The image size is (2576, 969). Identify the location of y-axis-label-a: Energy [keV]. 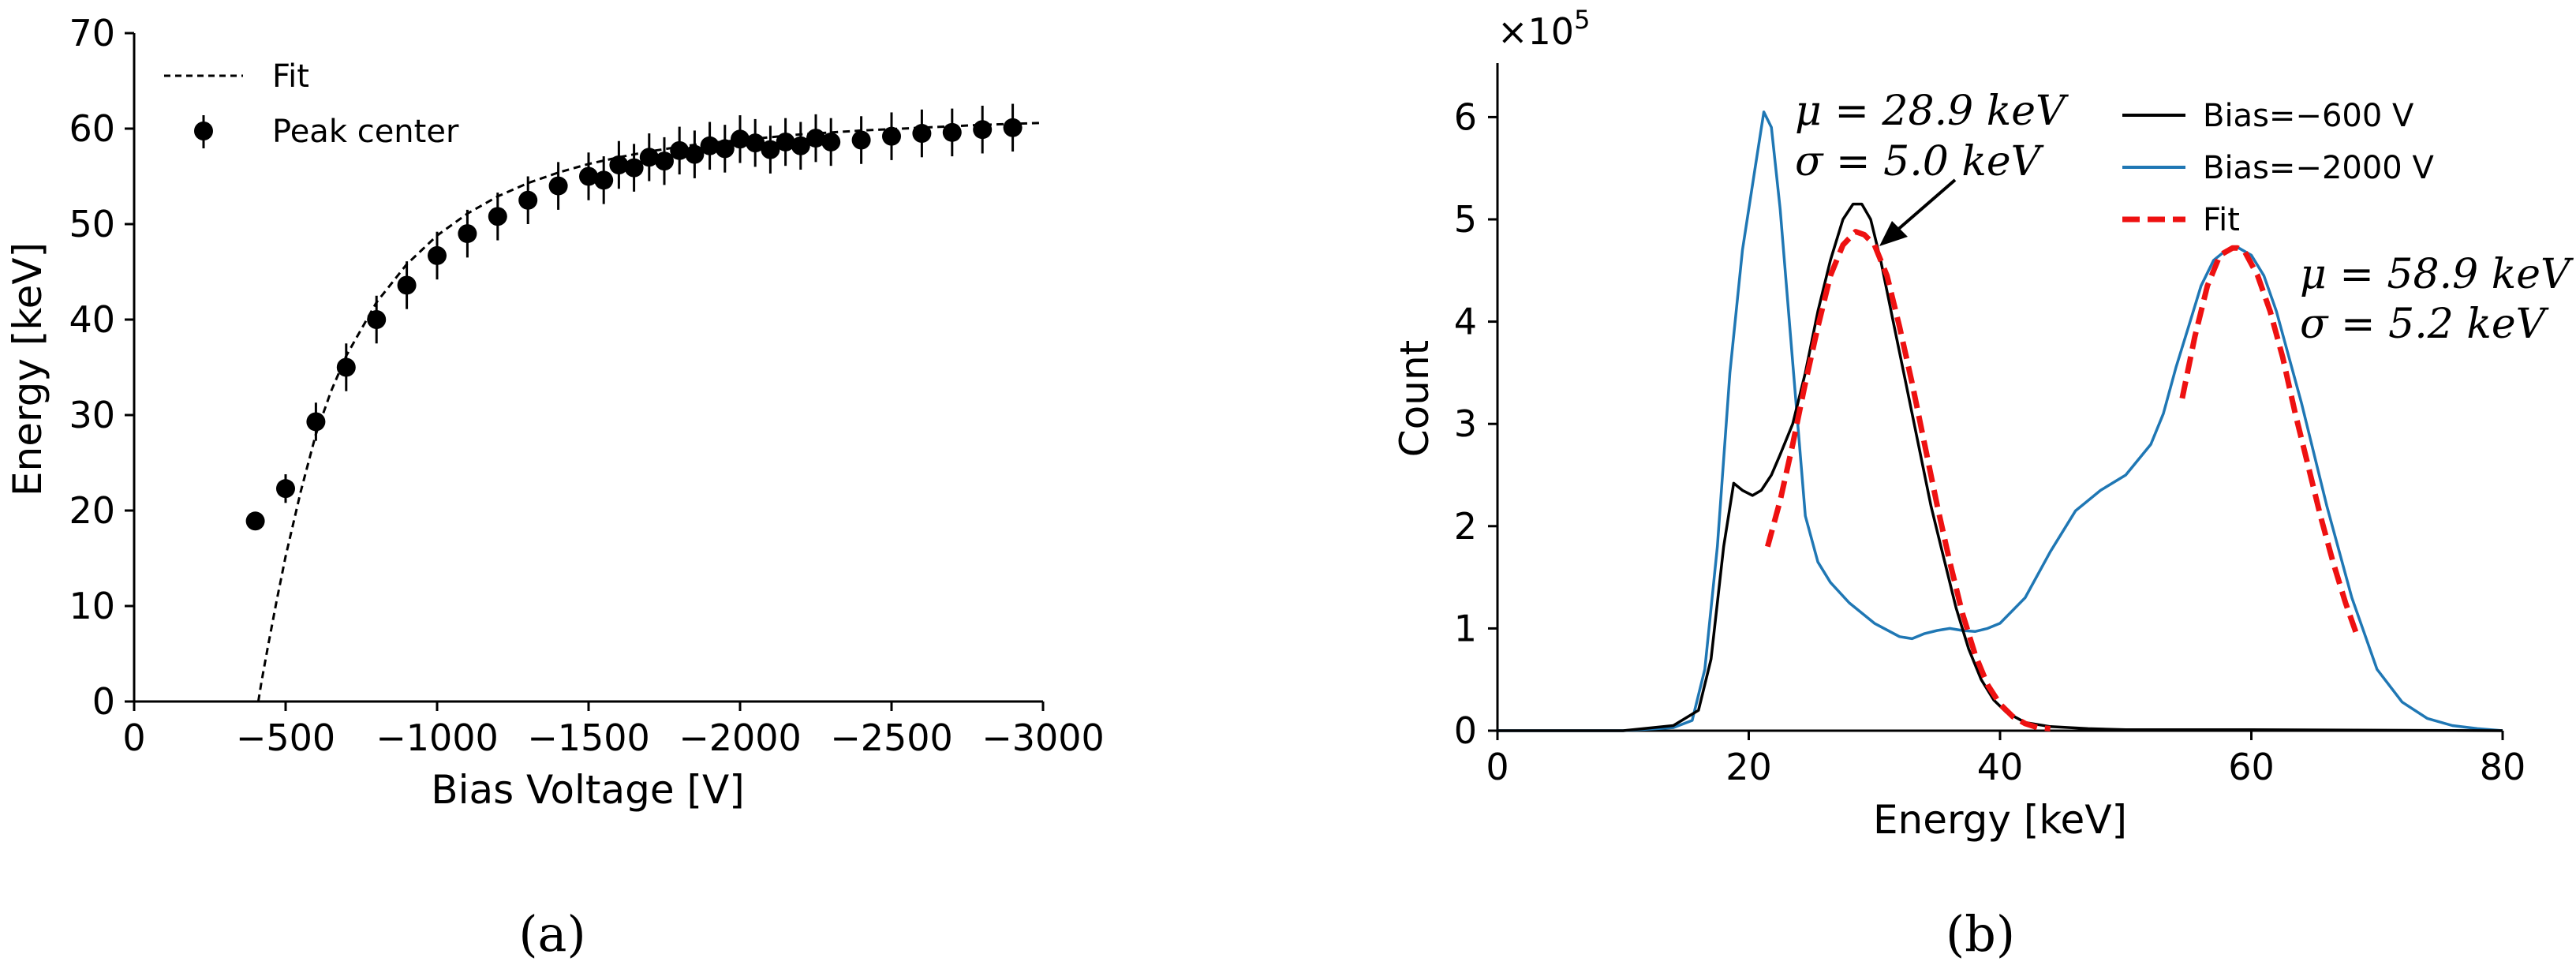
(27, 369).